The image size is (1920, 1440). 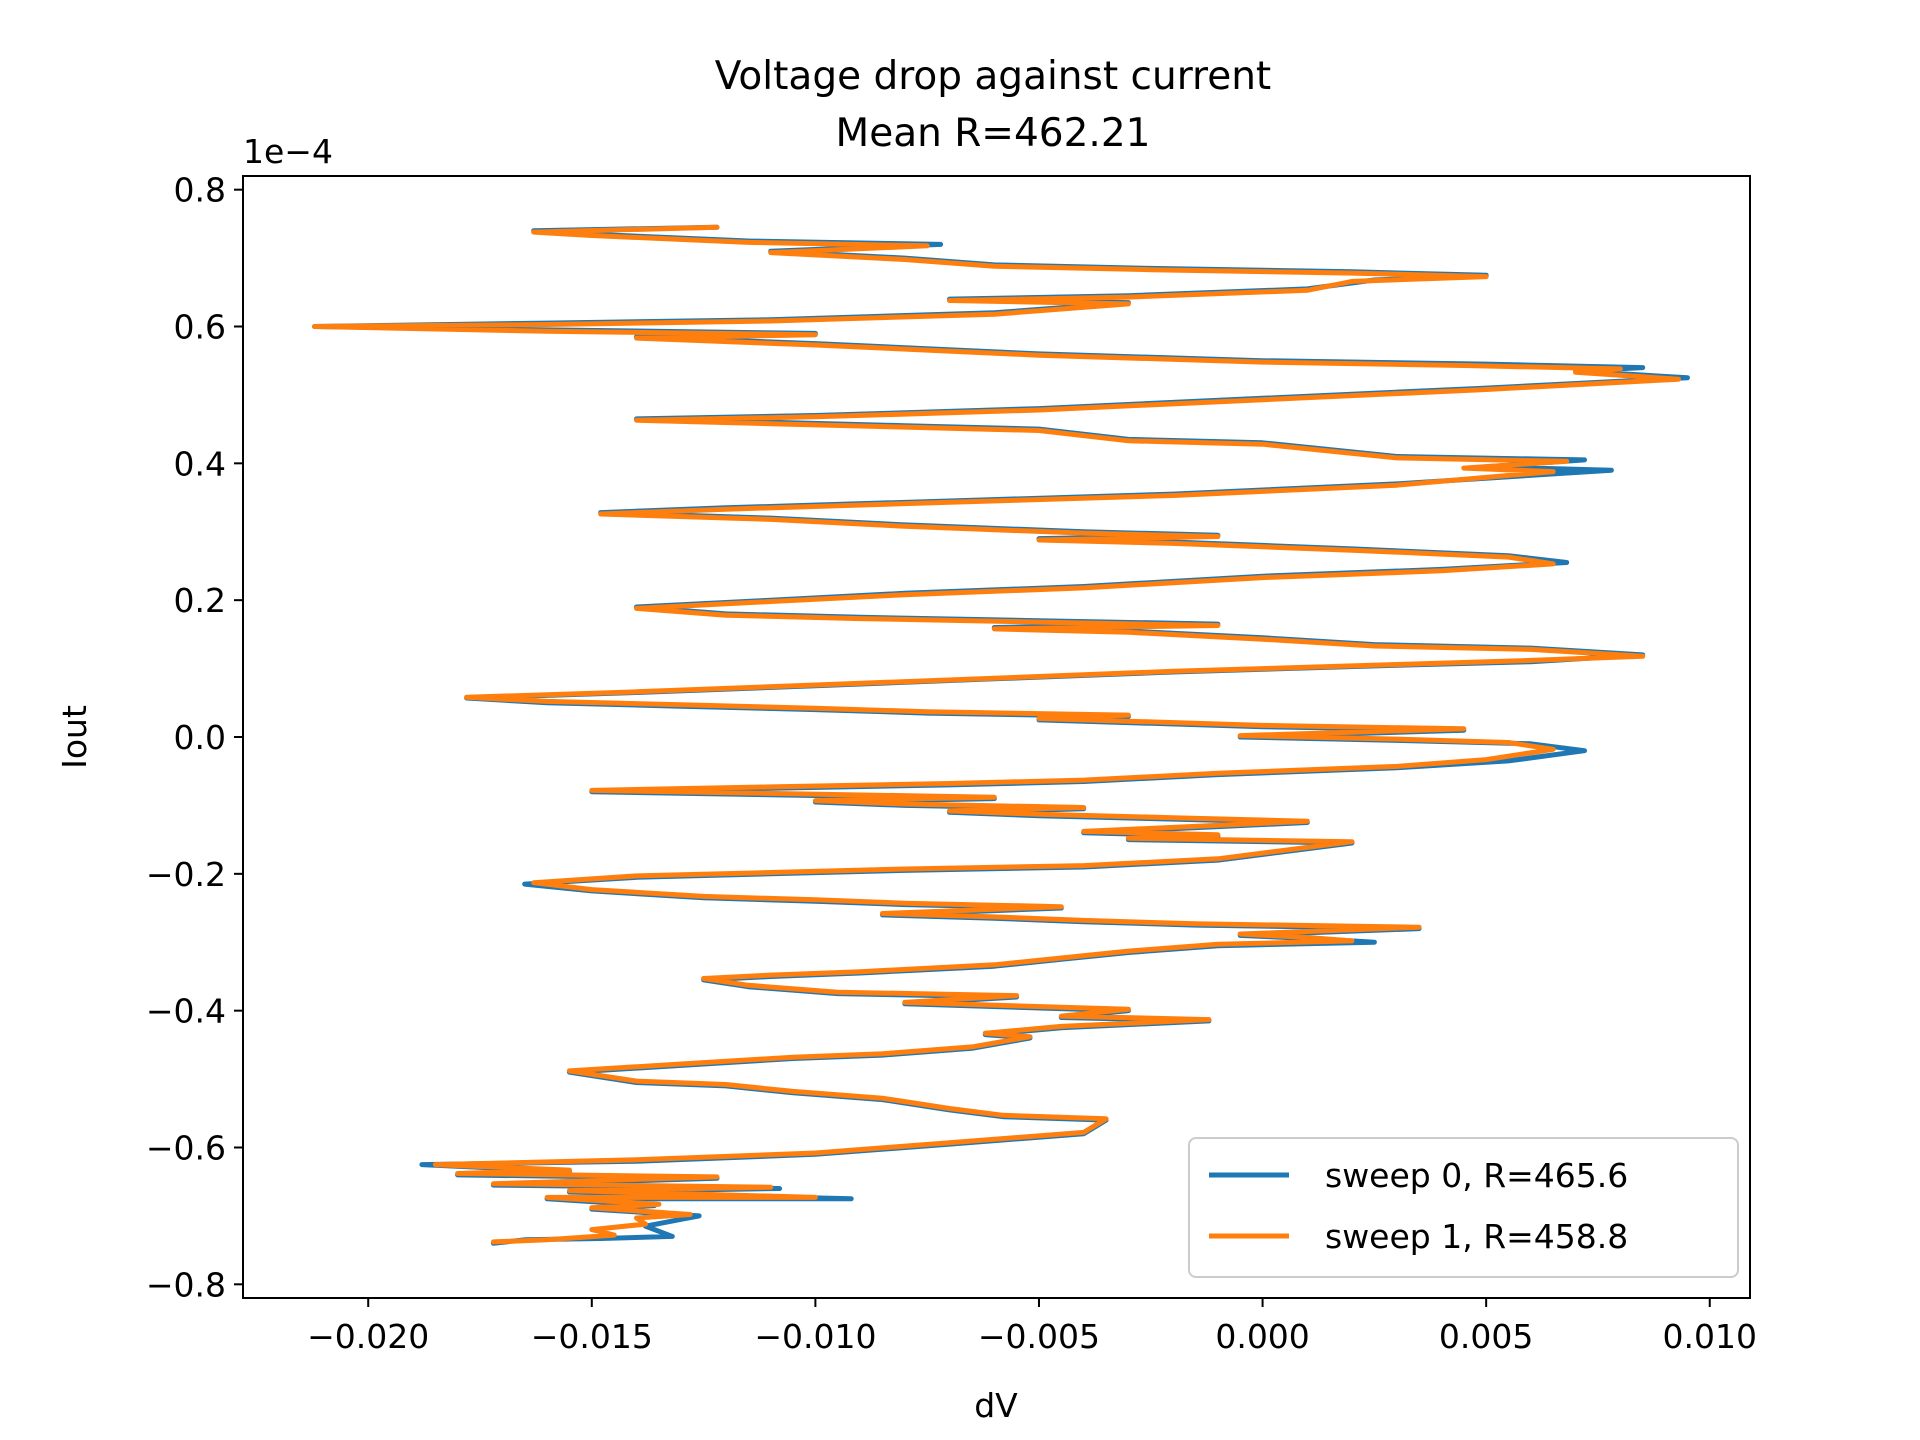 I want to click on x-tick-label: −0.015, so click(x=592, y=1336).